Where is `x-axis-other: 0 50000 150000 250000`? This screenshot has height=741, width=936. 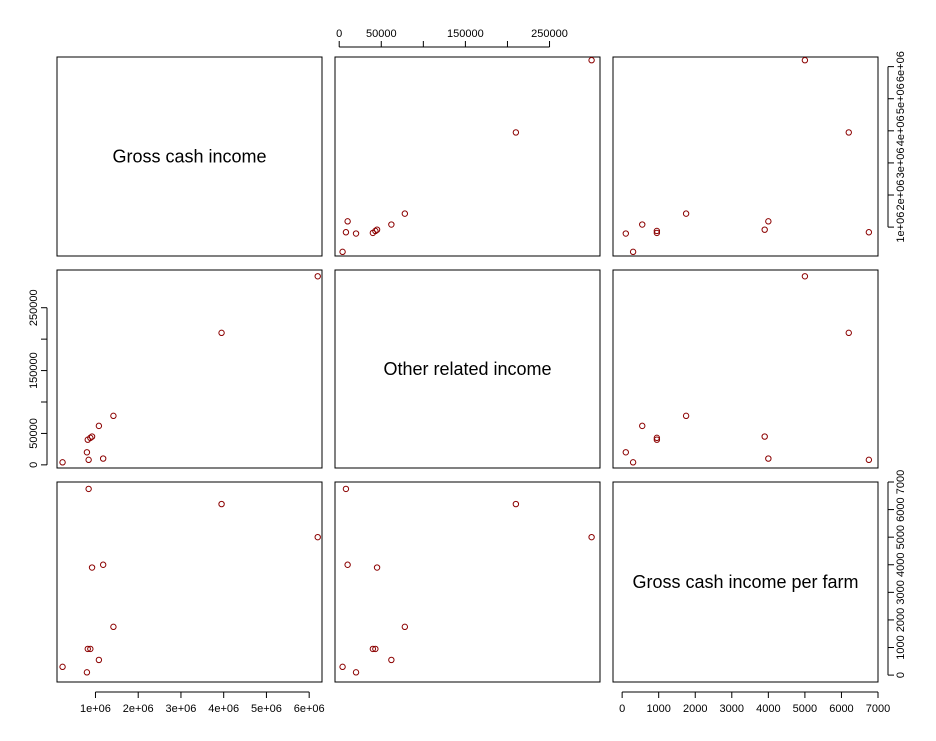
x-axis-other: 0 50000 150000 250000 is located at coordinates (452, 38).